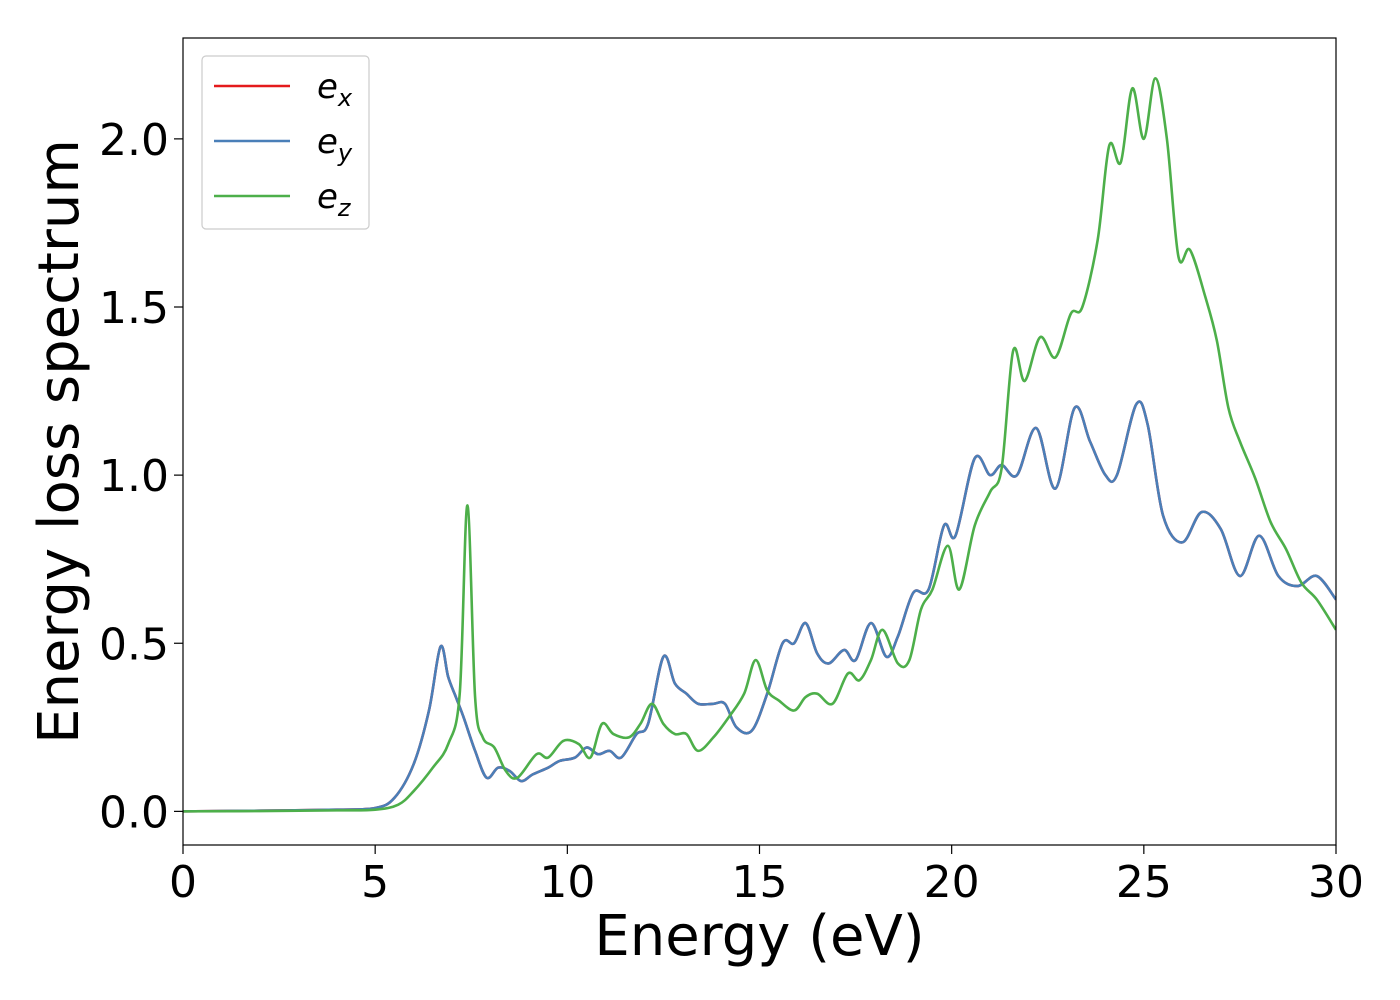 The image size is (1400, 1000). What do you see at coordinates (59, 441) in the screenshot?
I see `y-axis-label: Energy loss spectrum` at bounding box center [59, 441].